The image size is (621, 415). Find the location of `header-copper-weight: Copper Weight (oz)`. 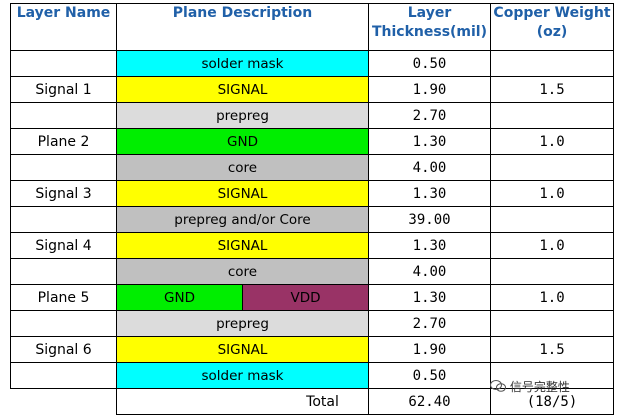

header-copper-weight: Copper Weight (oz) is located at coordinates (552, 27).